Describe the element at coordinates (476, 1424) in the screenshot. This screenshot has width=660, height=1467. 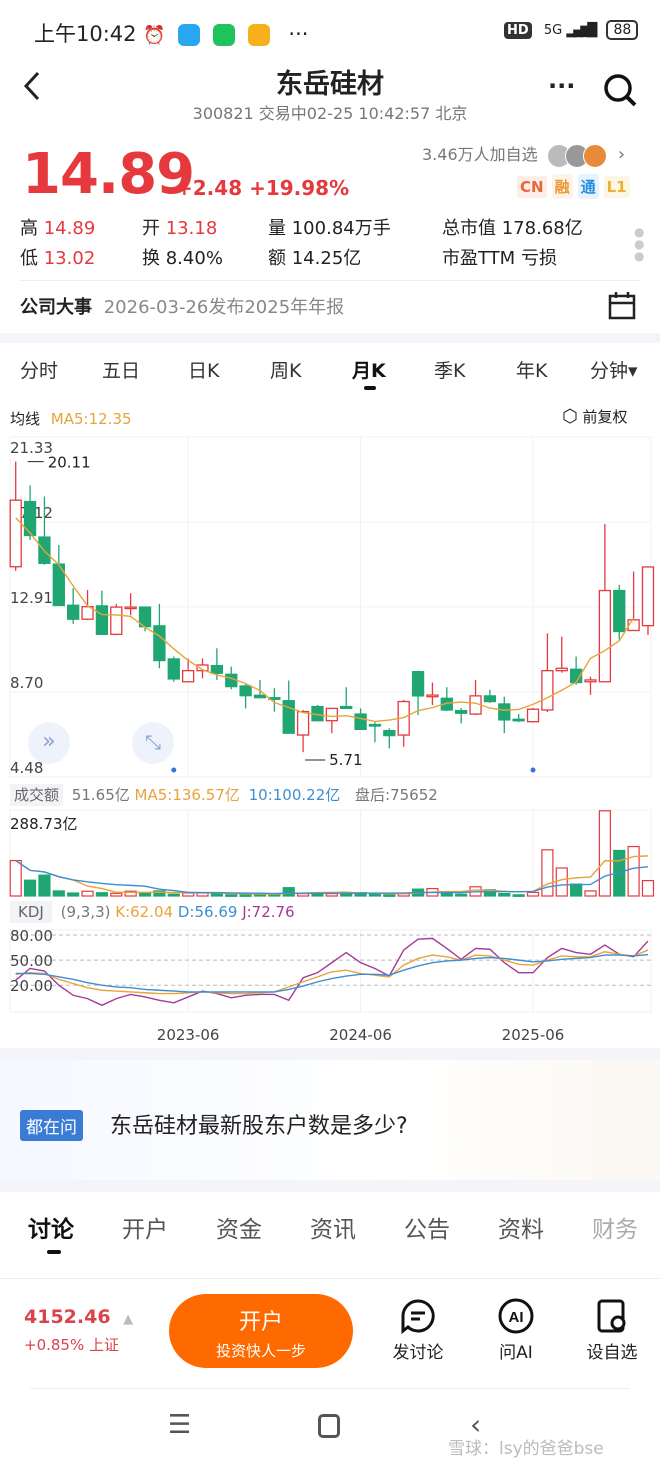
I see `nav-back-button: ‹` at that location.